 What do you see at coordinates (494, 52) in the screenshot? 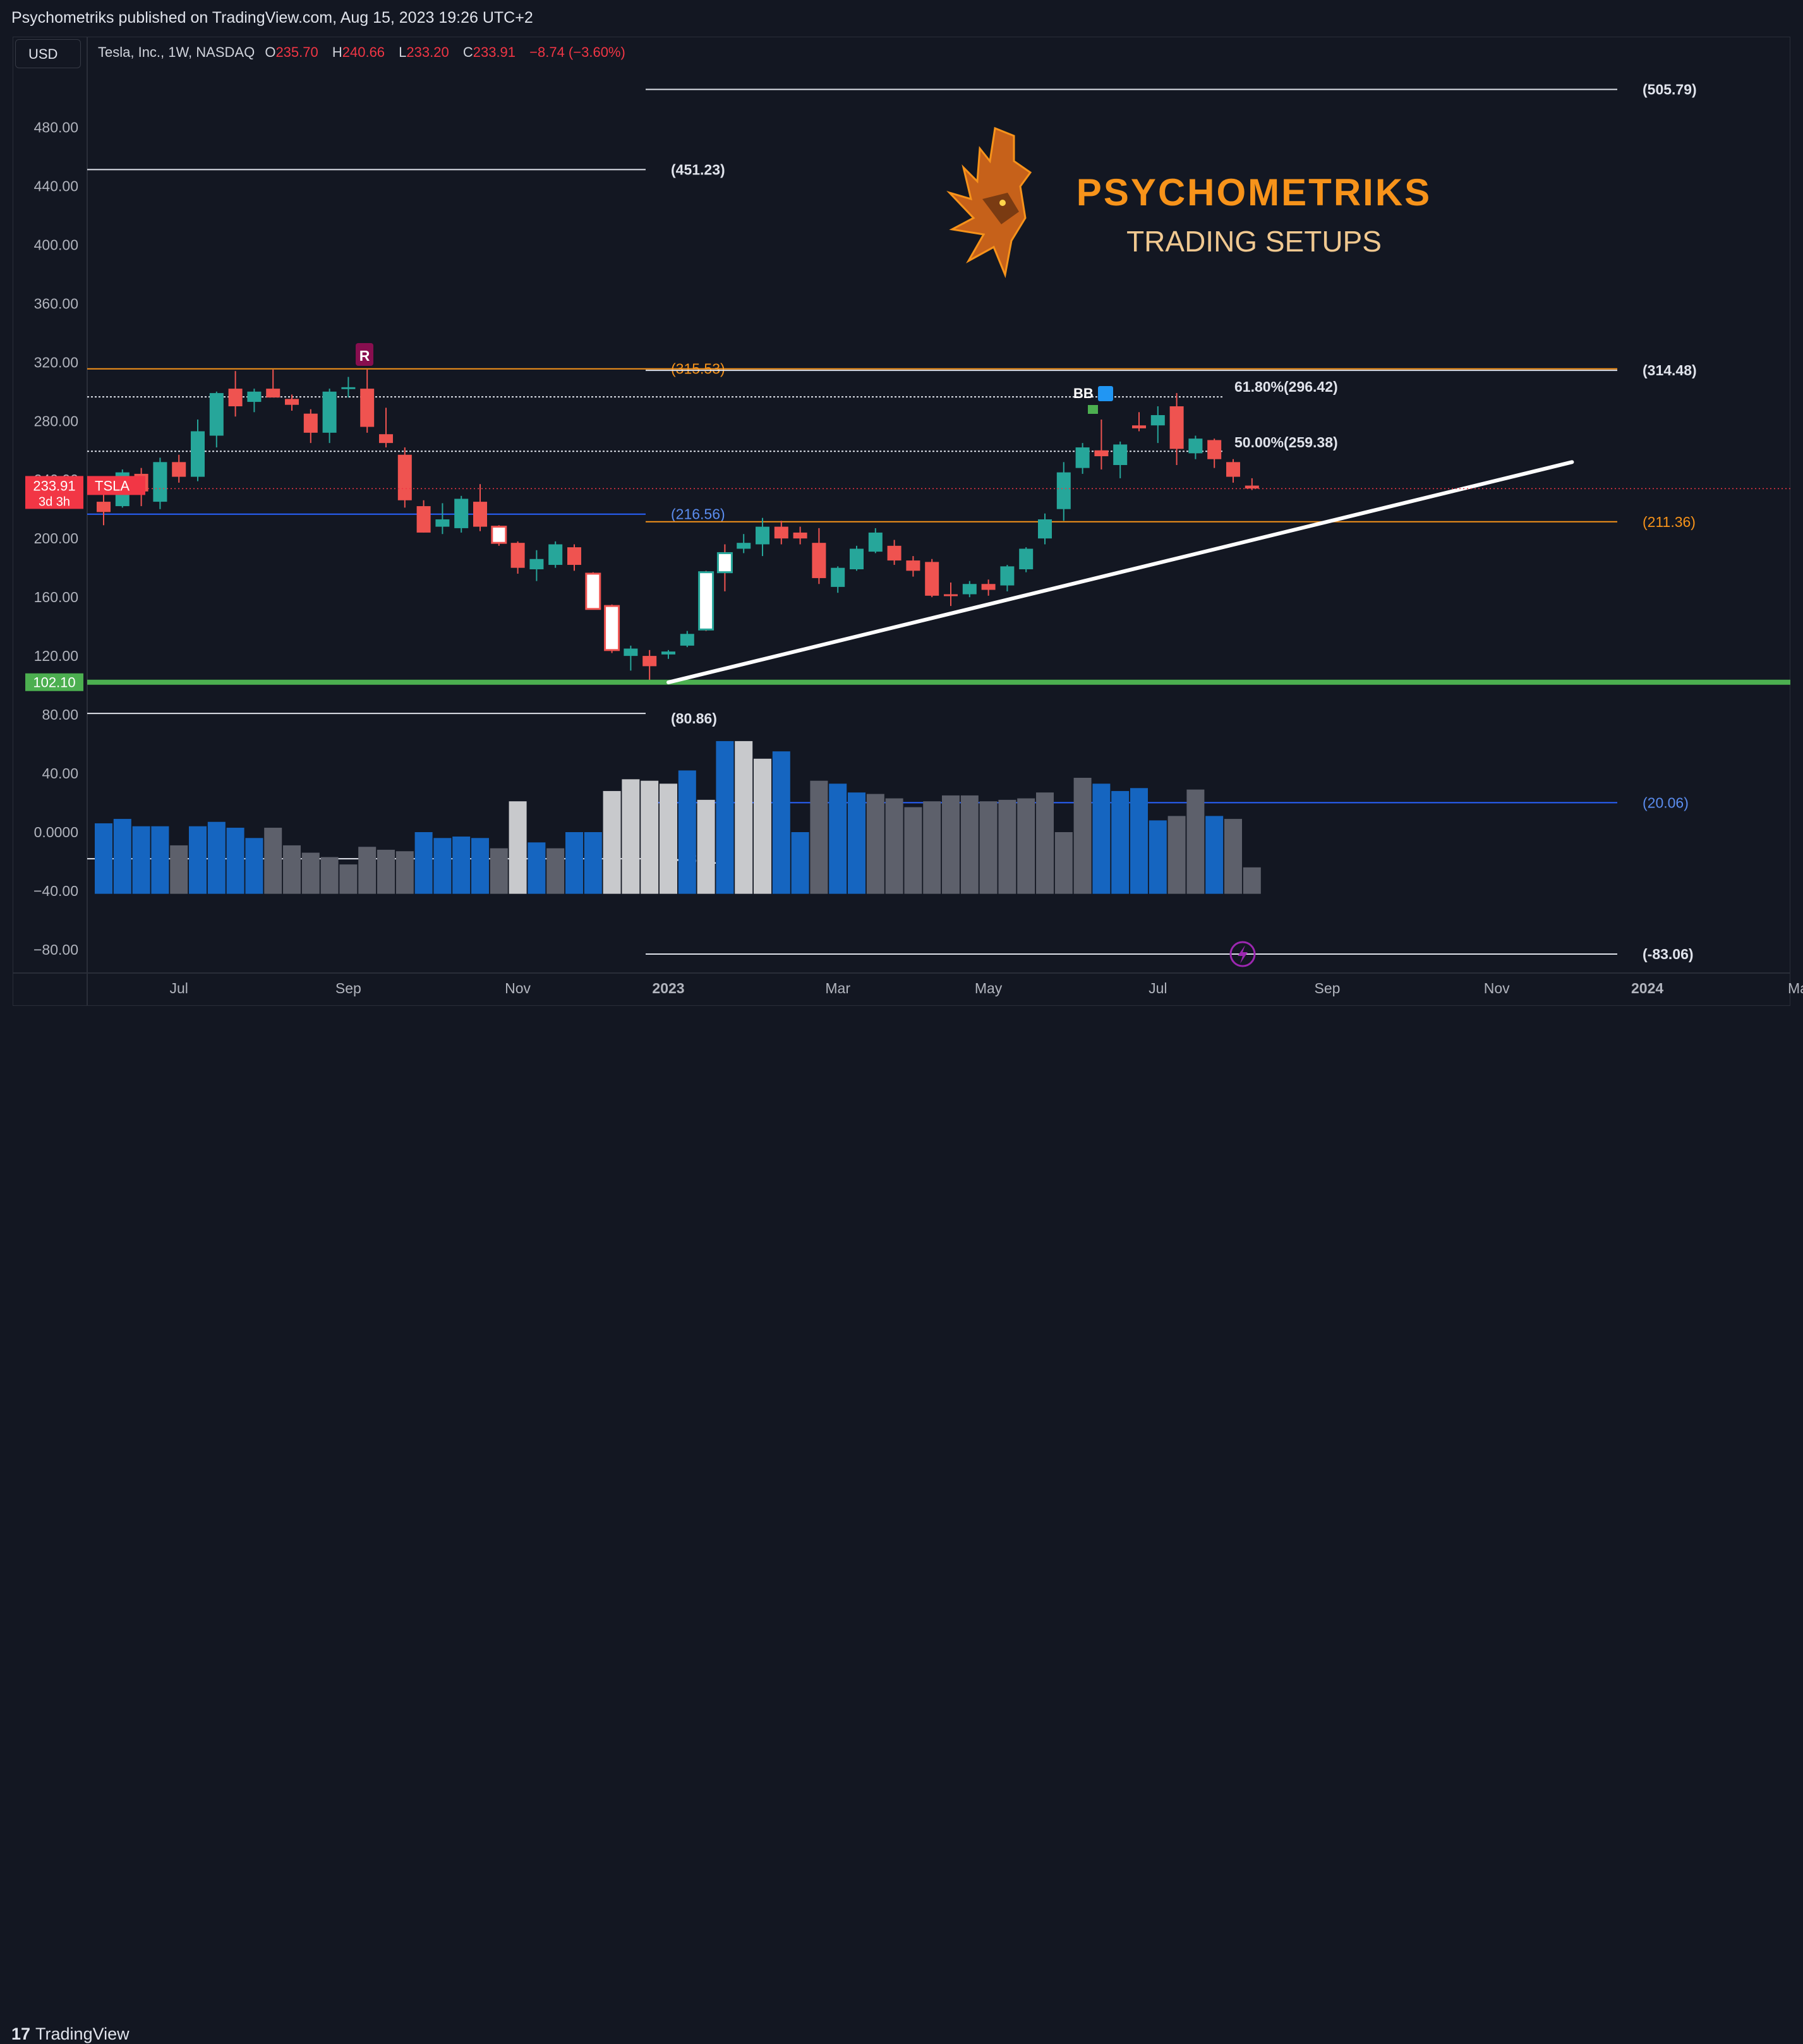
I see `close-value: 233.91` at bounding box center [494, 52].